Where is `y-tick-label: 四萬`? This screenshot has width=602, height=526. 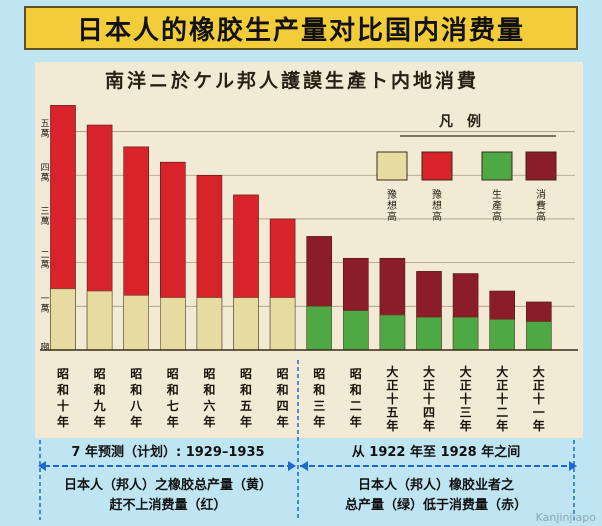 y-tick-label: 四萬 is located at coordinates (44, 173).